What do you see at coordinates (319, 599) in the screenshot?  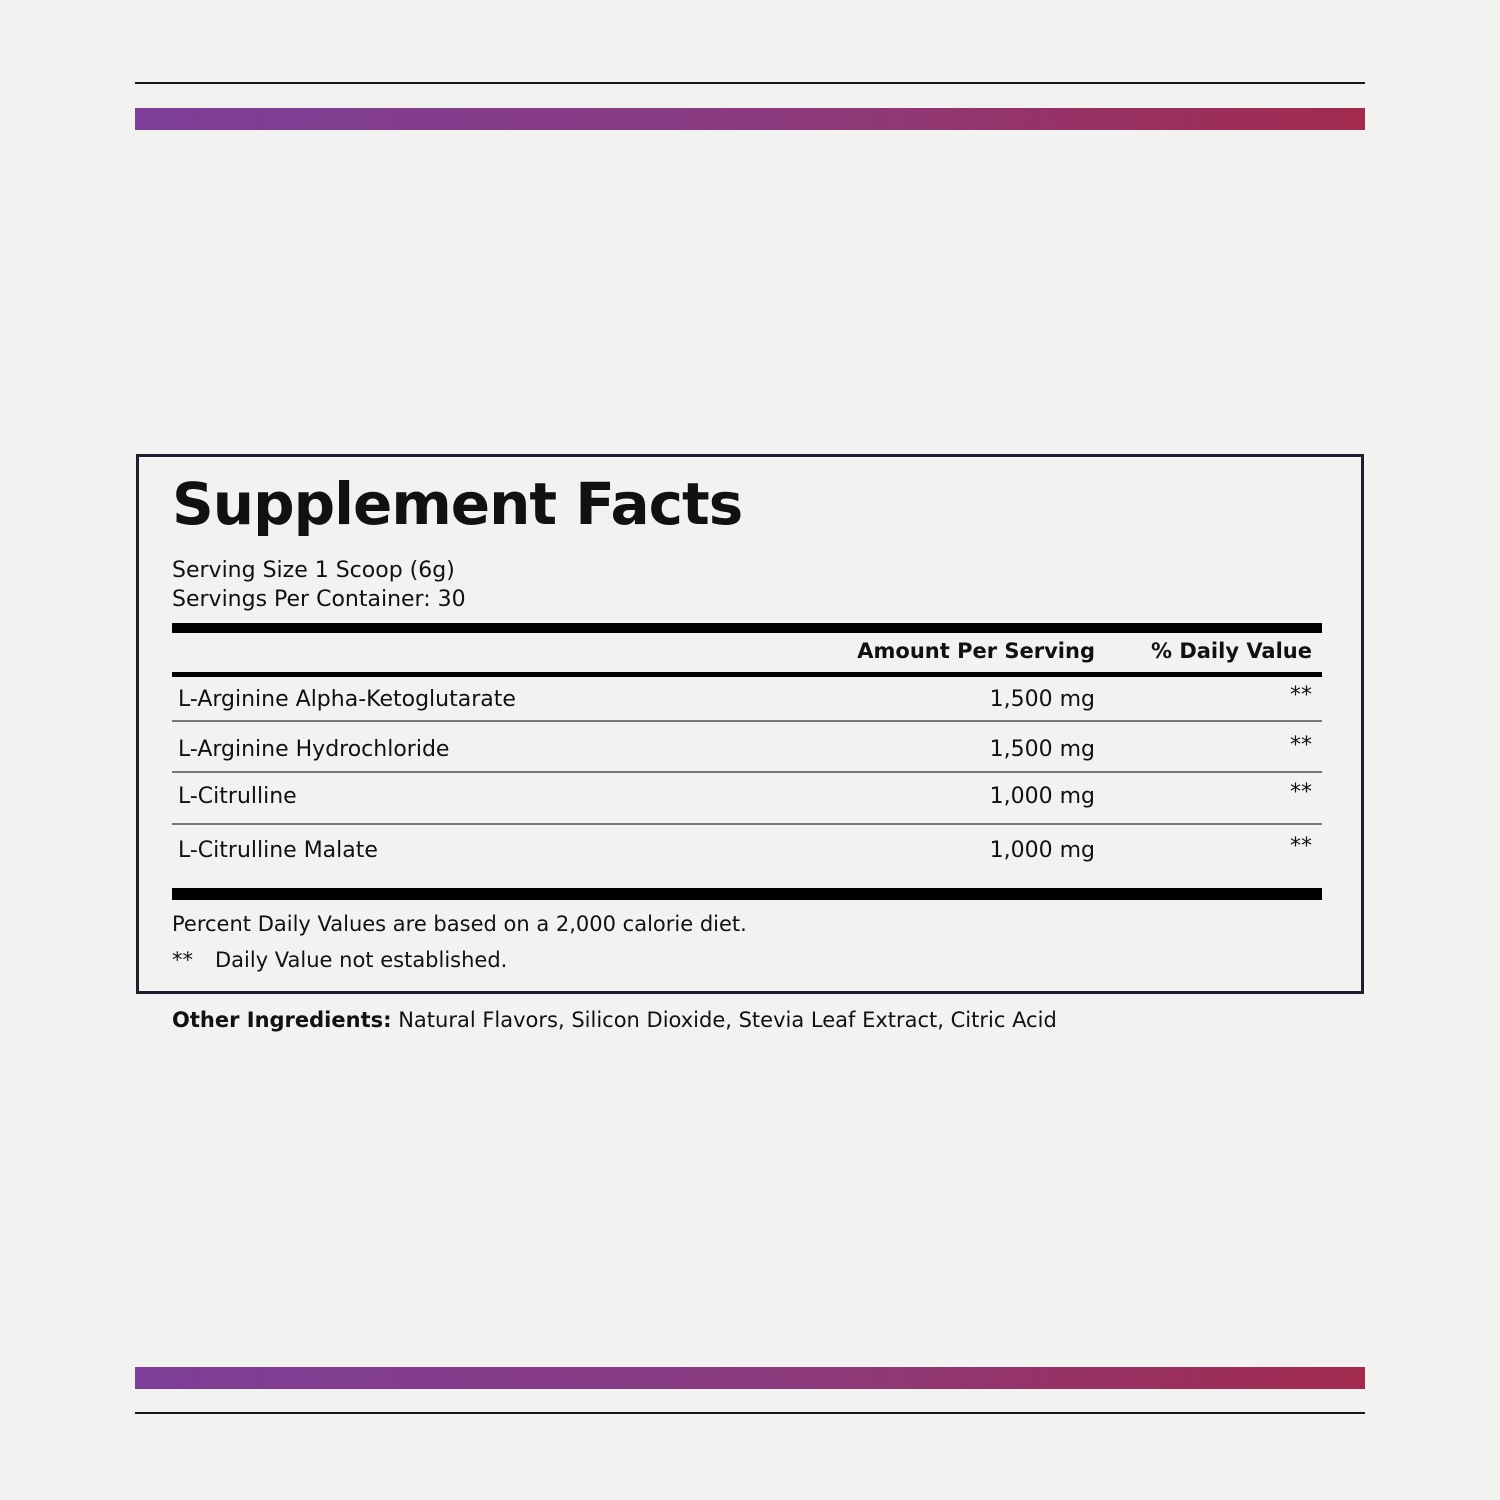 I see `servings-per-container: Servings Per Container: 30` at bounding box center [319, 599].